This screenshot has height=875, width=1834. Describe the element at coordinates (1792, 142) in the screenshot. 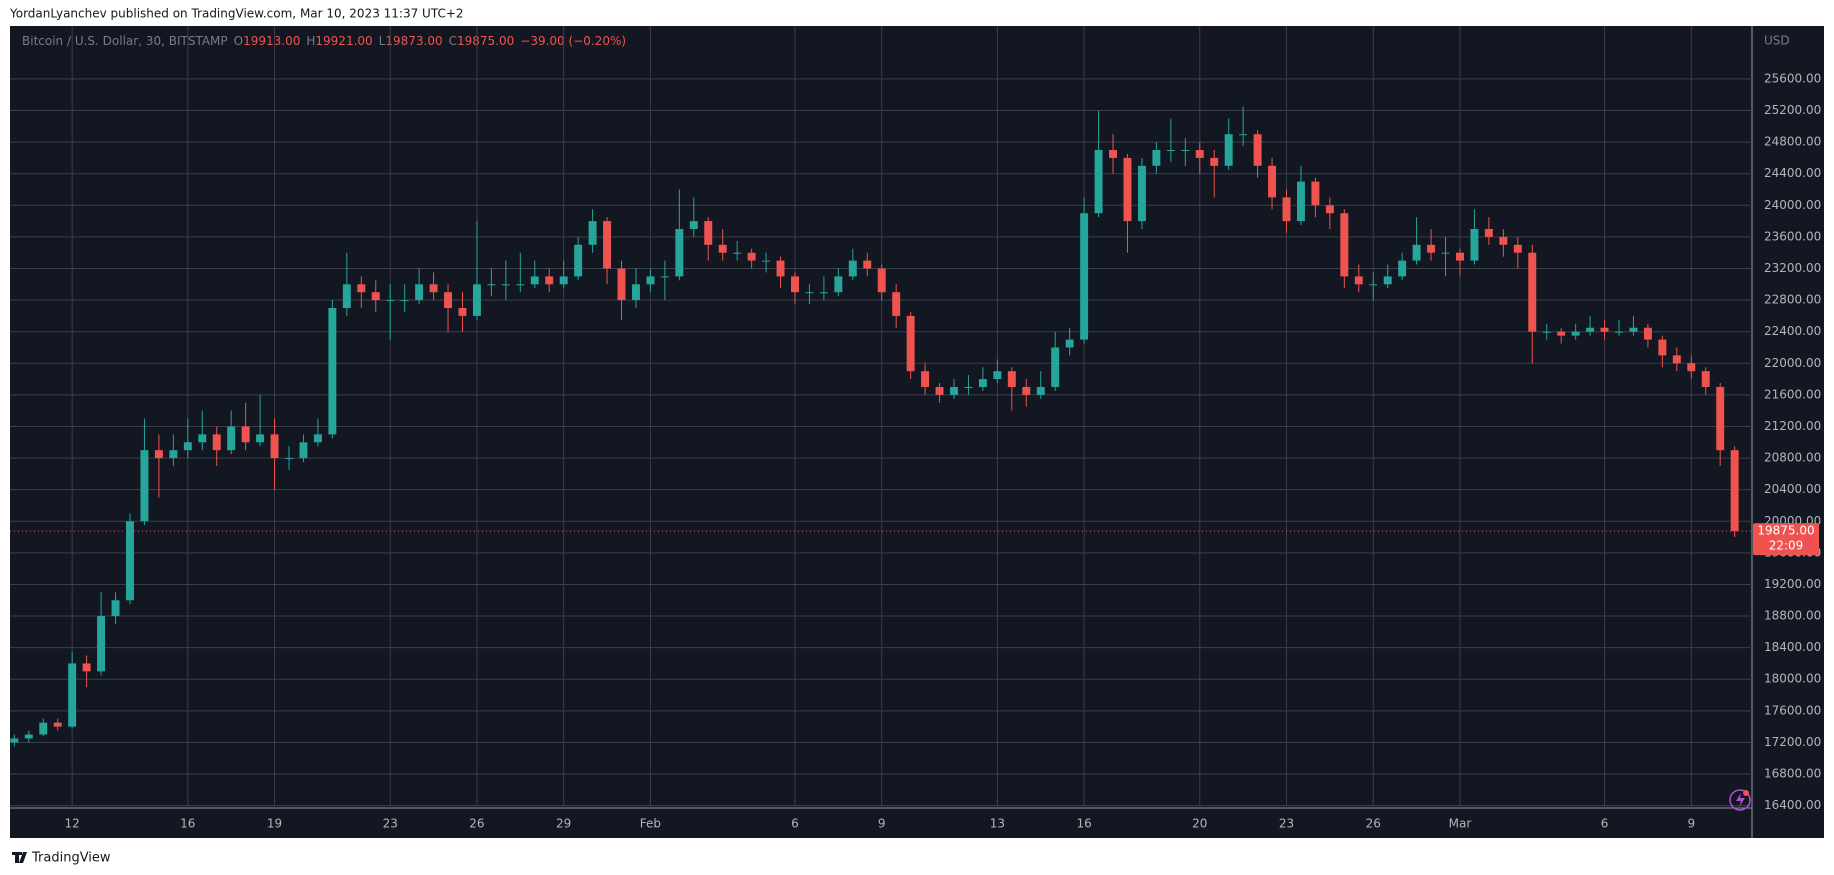

I see `y-tick-label: 24800.00` at that location.